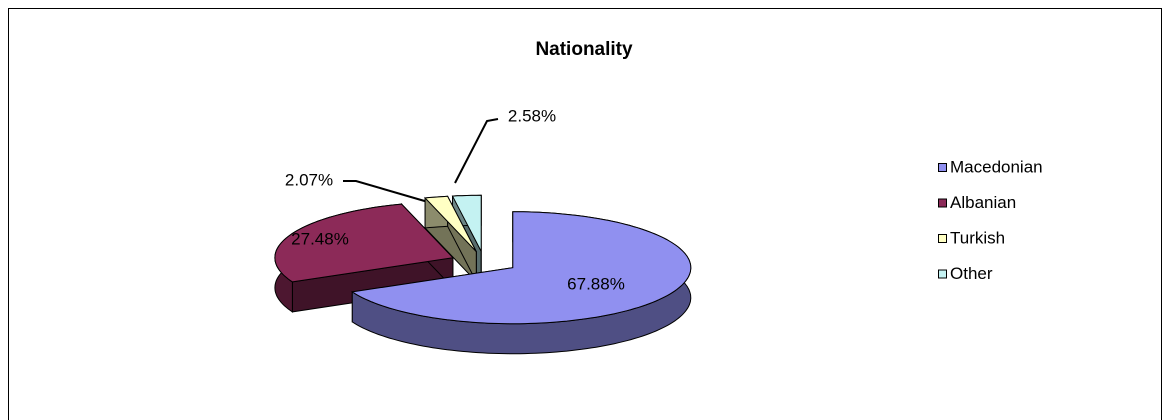 The image size is (1170, 420). Describe the element at coordinates (309, 179) in the screenshot. I see `data-label: 2.07%` at that location.